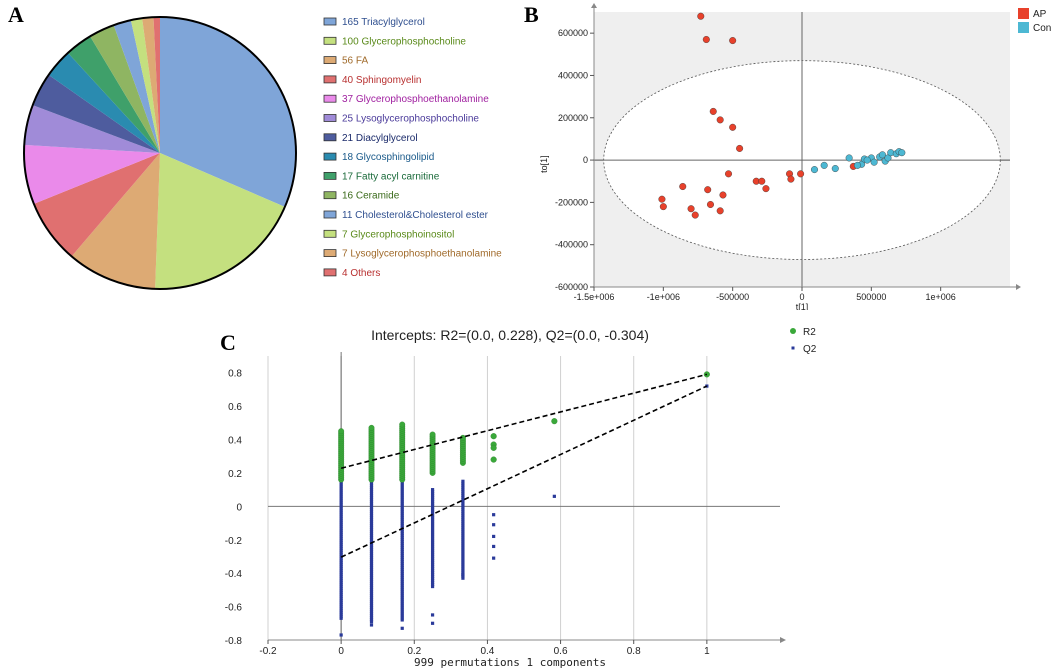 The width and height of the screenshot is (1052, 672). Describe the element at coordinates (801, 297) in the screenshot. I see `x-tick-label-3: 0` at that location.